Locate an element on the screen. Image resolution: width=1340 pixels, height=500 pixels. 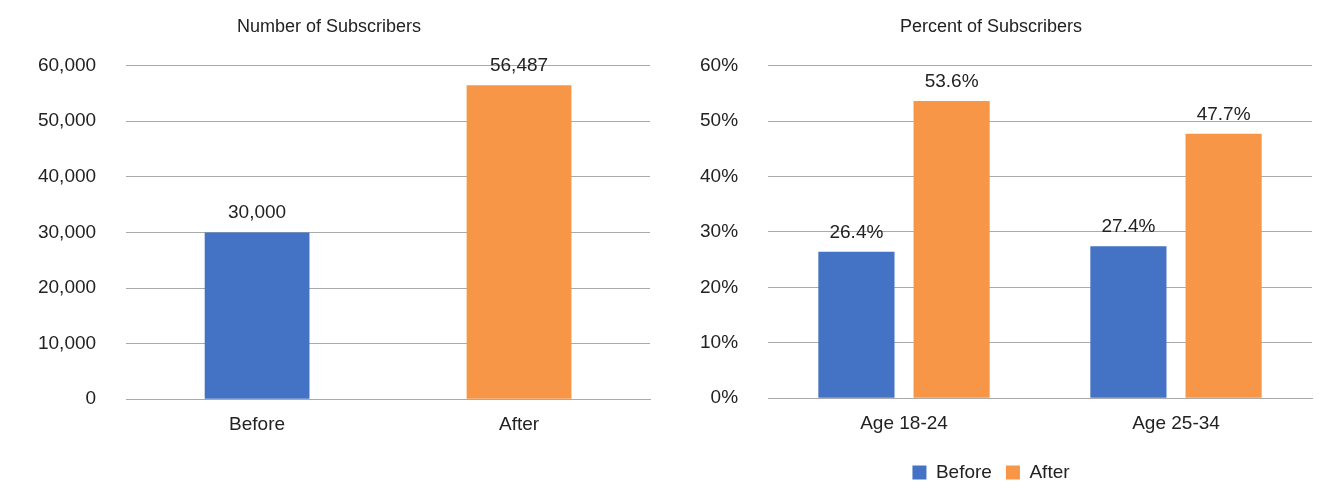
x-tick-label: Before is located at coordinates (257, 423).